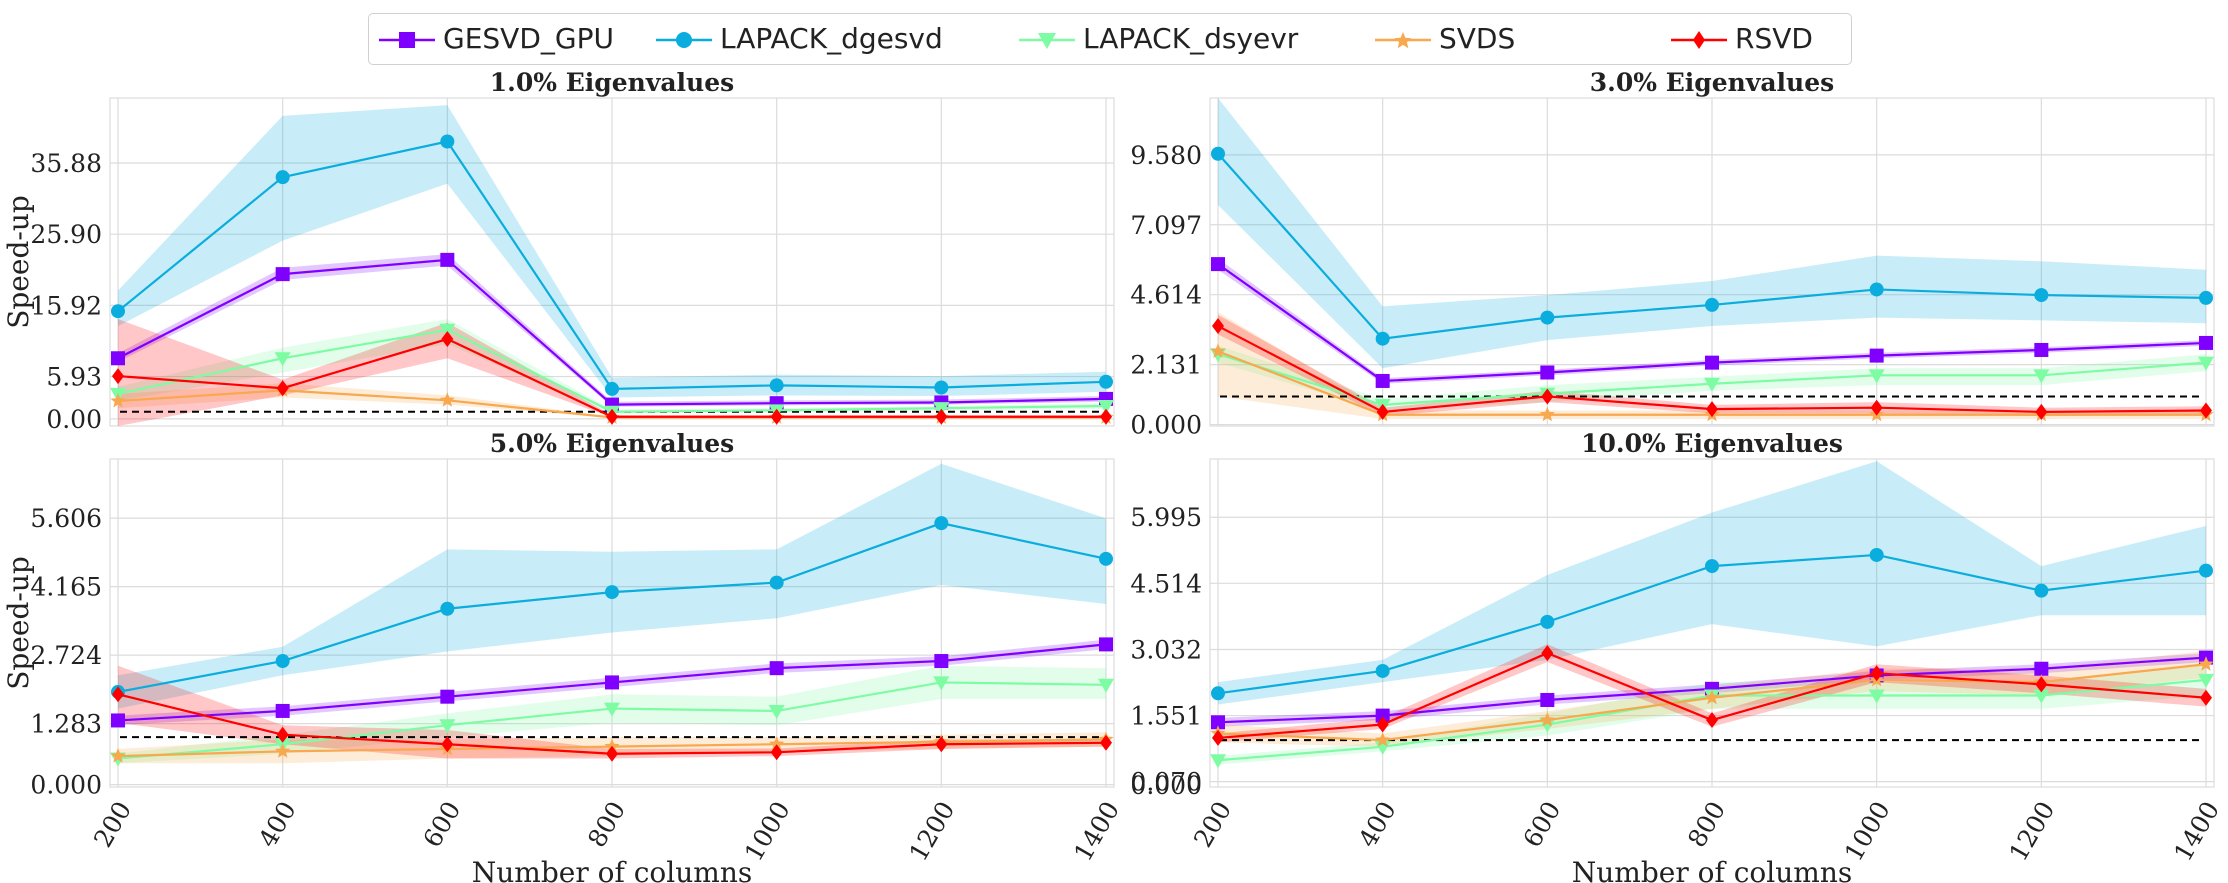 Image resolution: width=2228 pixels, height=883 pixels. I want to click on y-tick-label: 0.00, so click(74, 419).